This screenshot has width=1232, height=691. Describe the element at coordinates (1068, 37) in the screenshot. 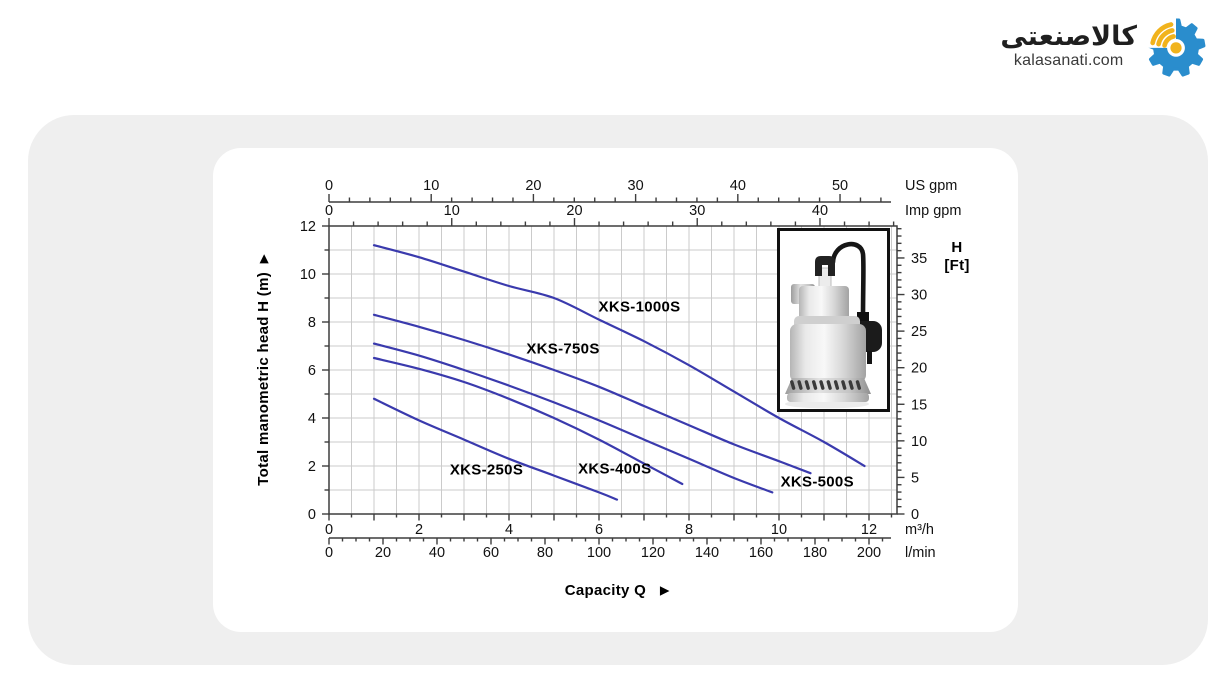

I see `brand-name-farsi: کالاصنعتی` at that location.